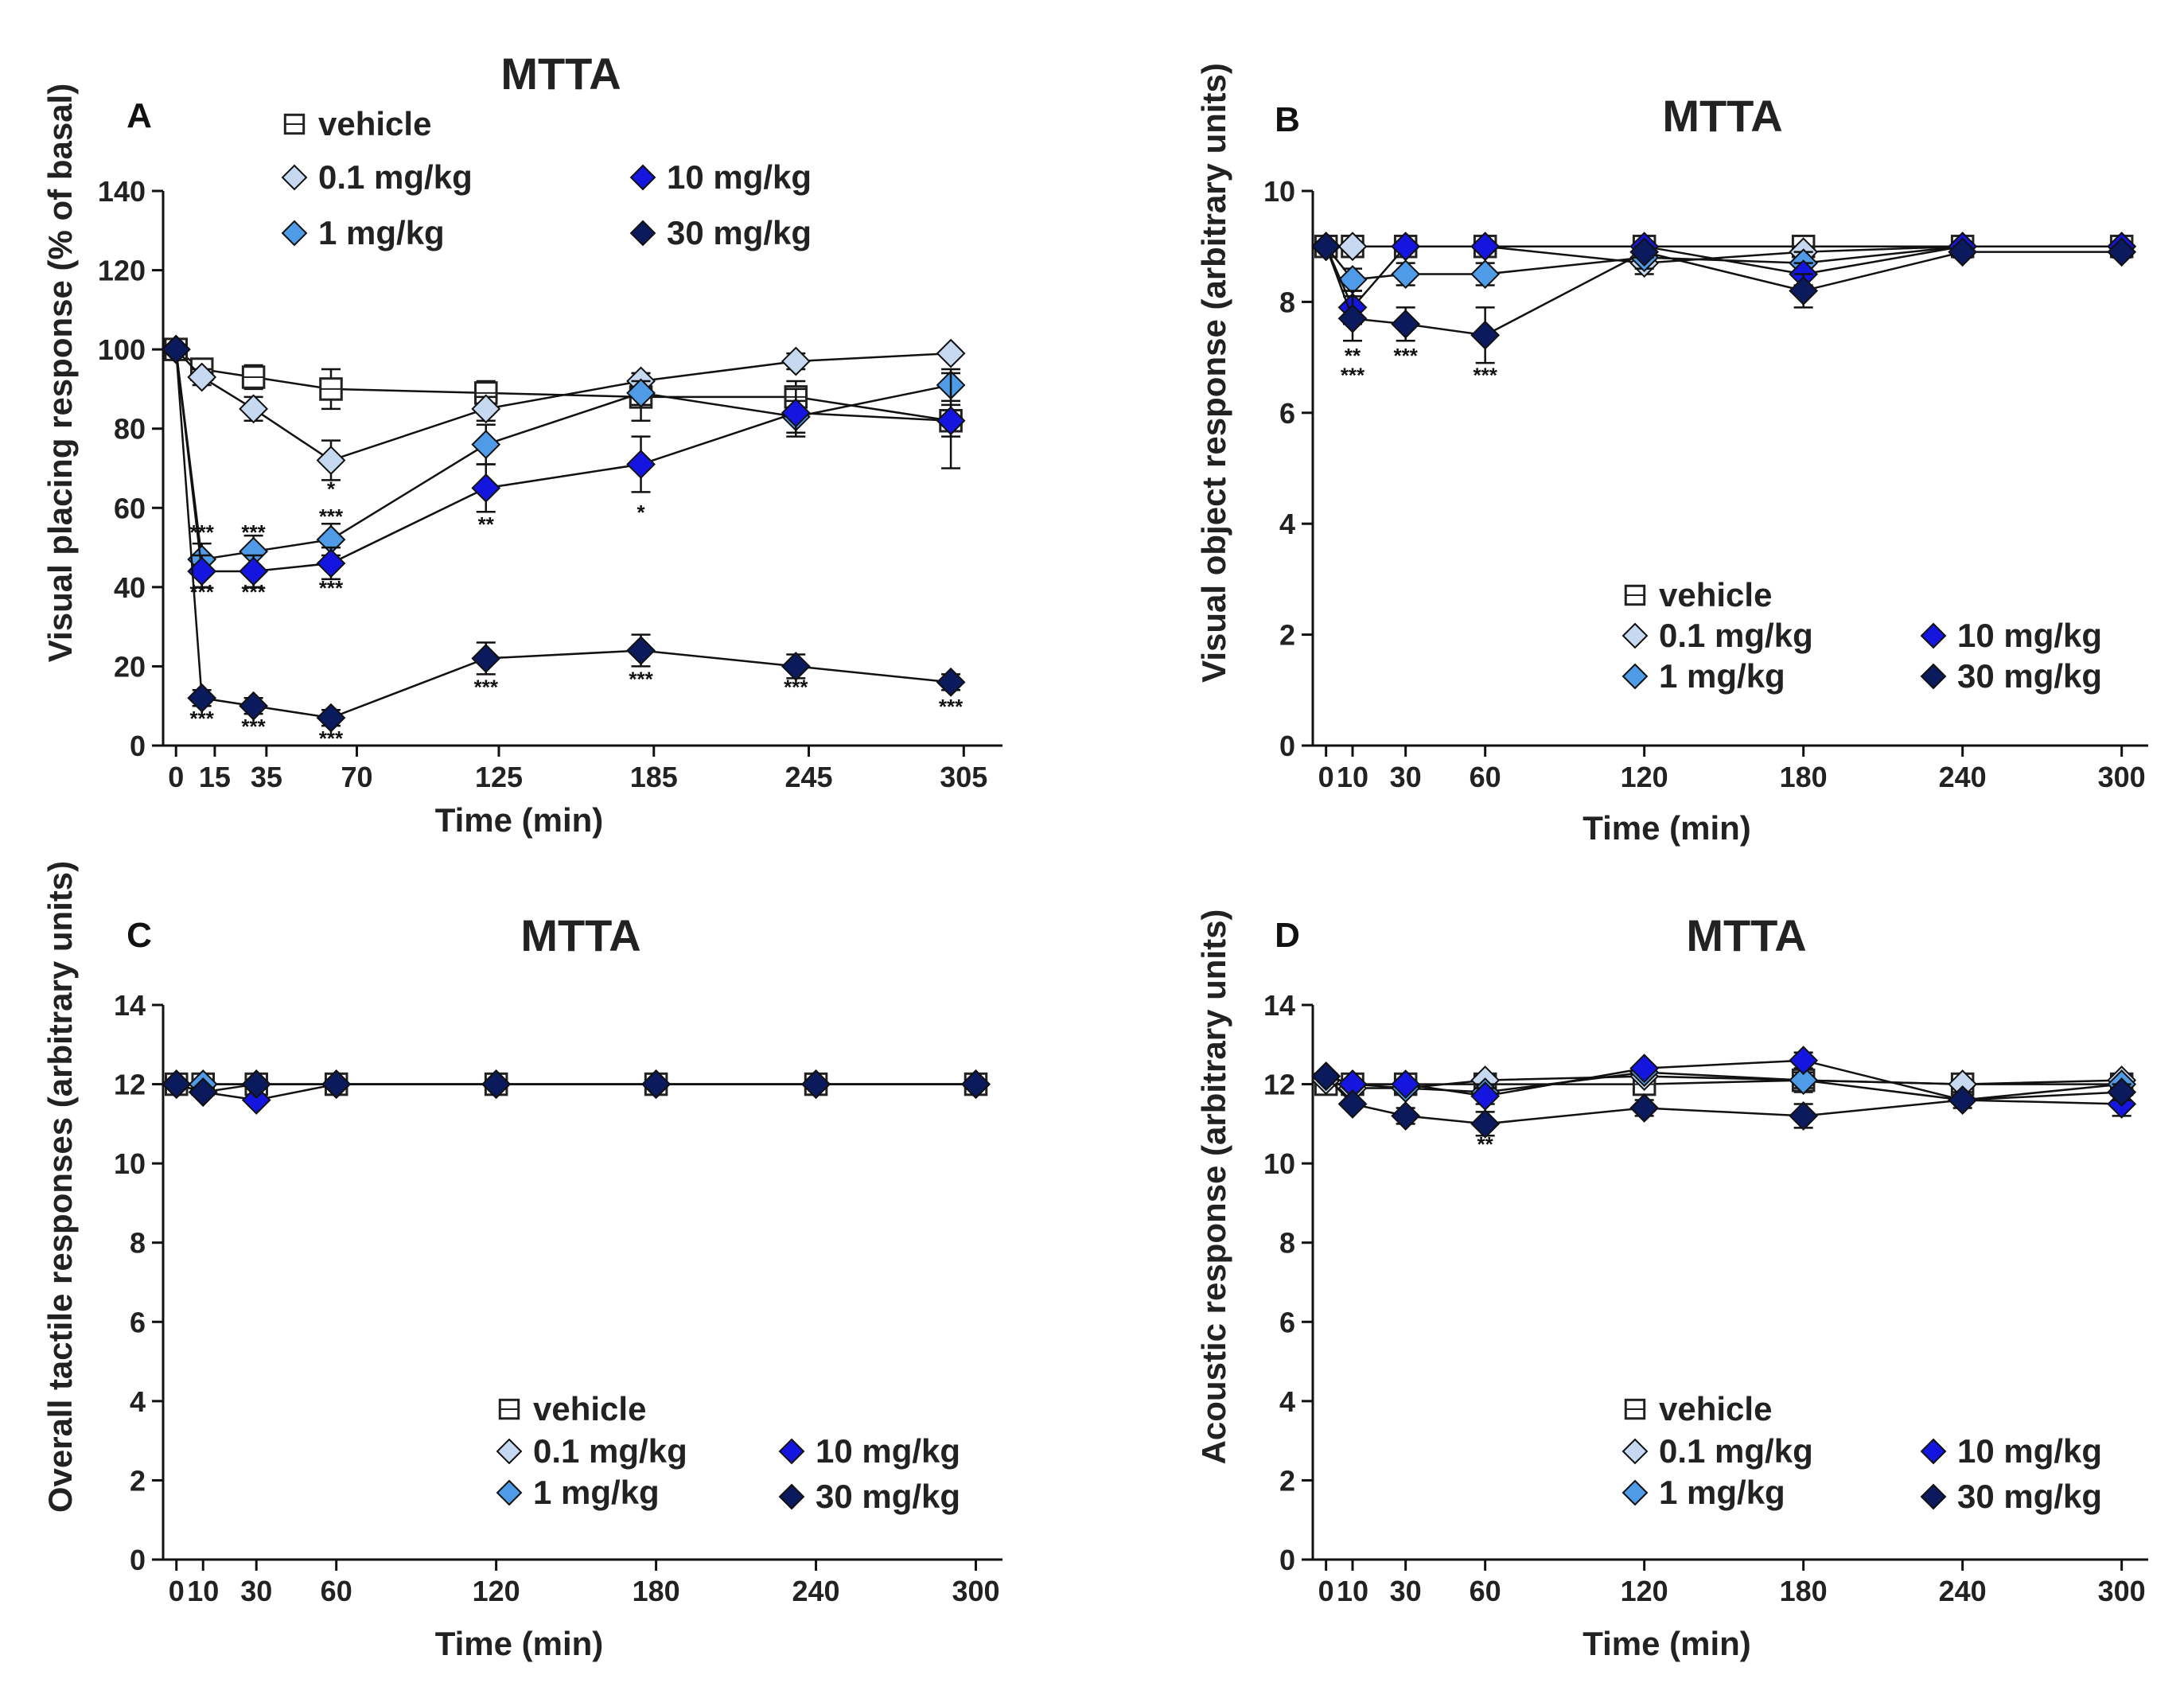 The height and width of the screenshot is (1702, 2184). Describe the element at coordinates (130, 587) in the screenshot. I see `y-tick-label: 40` at that location.